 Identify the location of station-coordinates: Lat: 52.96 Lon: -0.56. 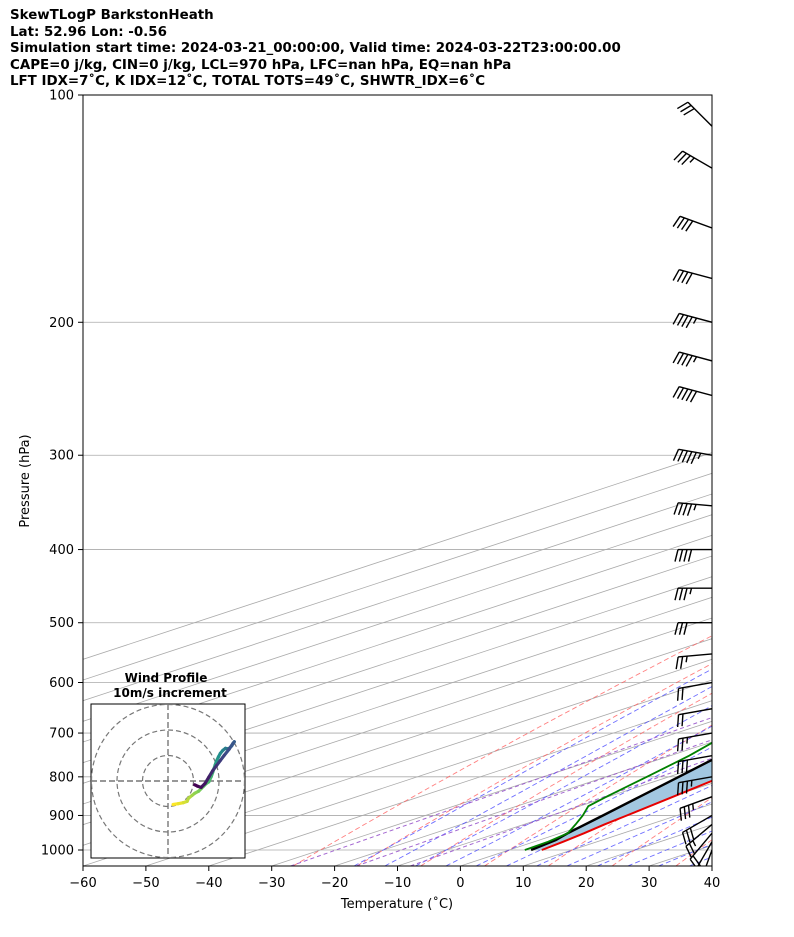
(88, 32).